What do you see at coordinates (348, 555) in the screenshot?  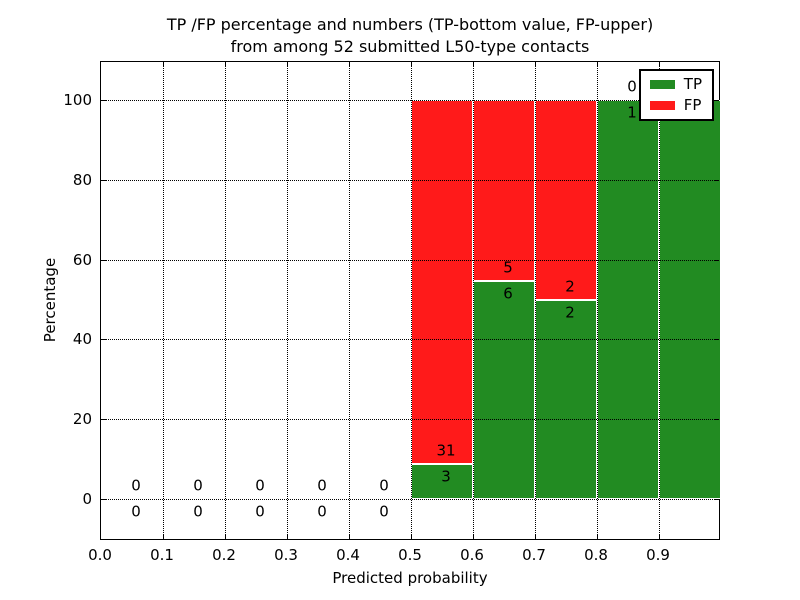 I see `x-tick-label: 0.4` at bounding box center [348, 555].